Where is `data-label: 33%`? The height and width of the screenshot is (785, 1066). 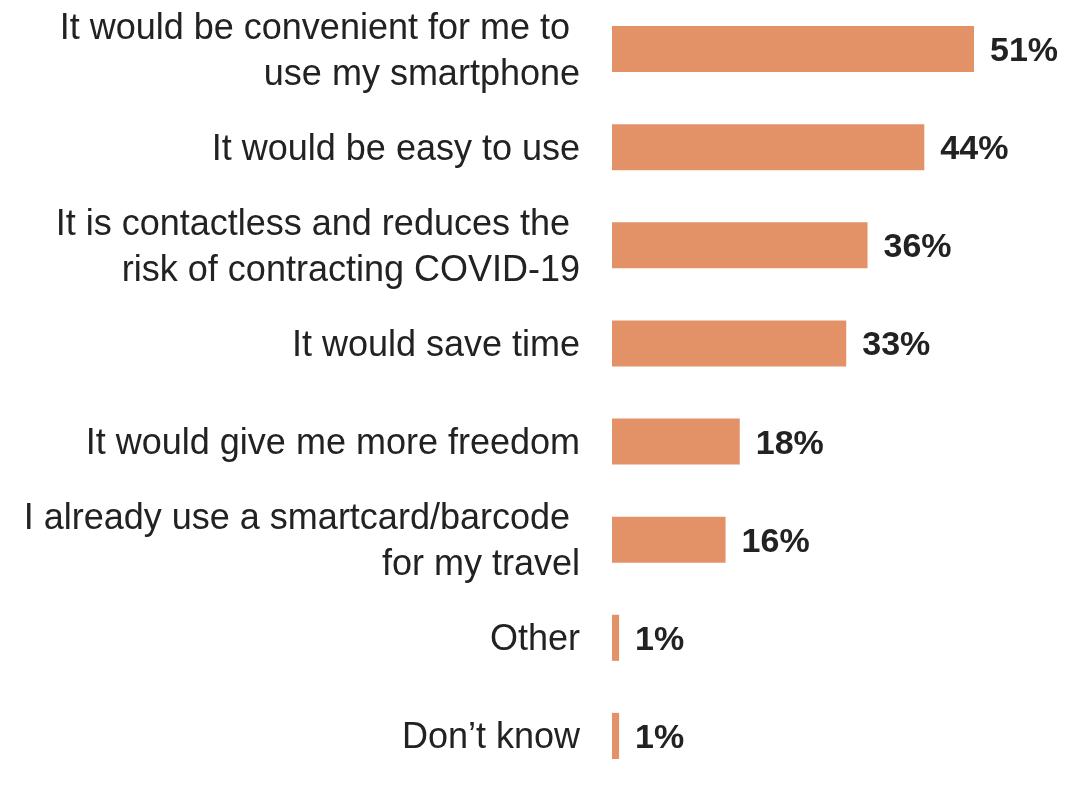 data-label: 33% is located at coordinates (896, 343).